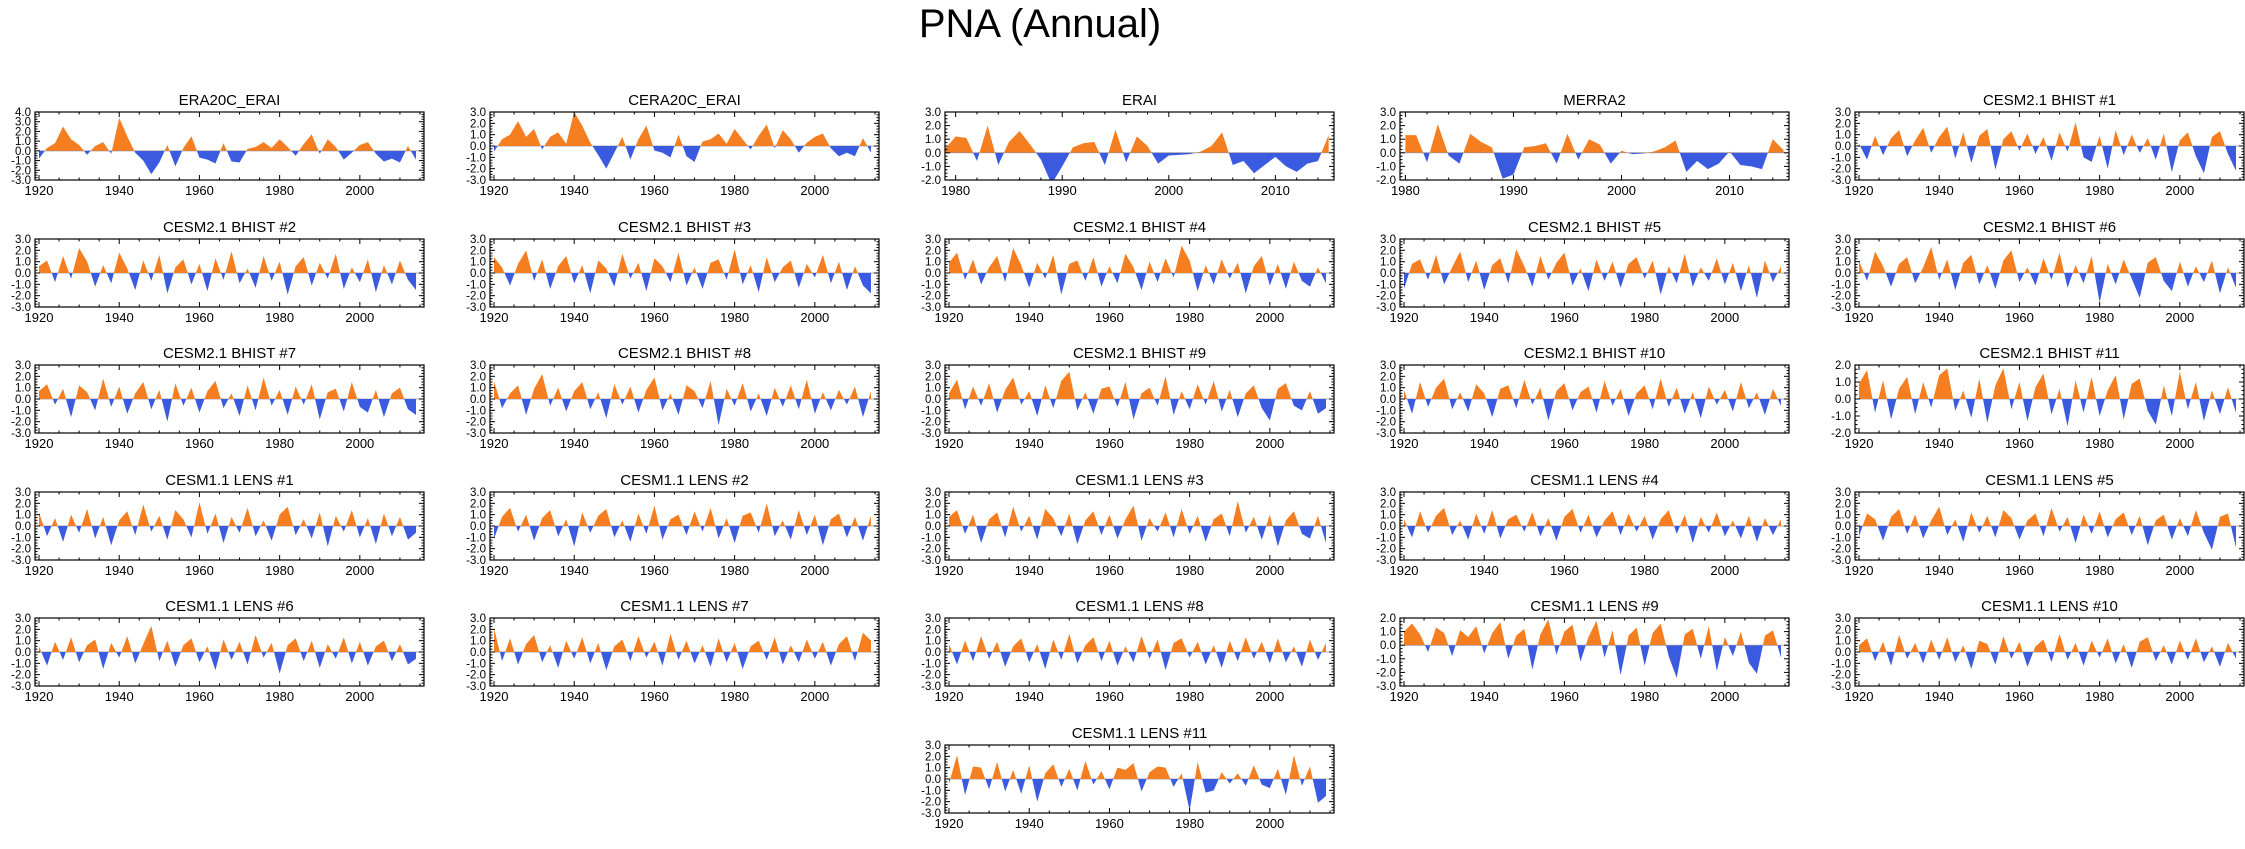 The image size is (2245, 849). I want to click on subplot-title: CERA20C_ERAI, so click(684, 100).